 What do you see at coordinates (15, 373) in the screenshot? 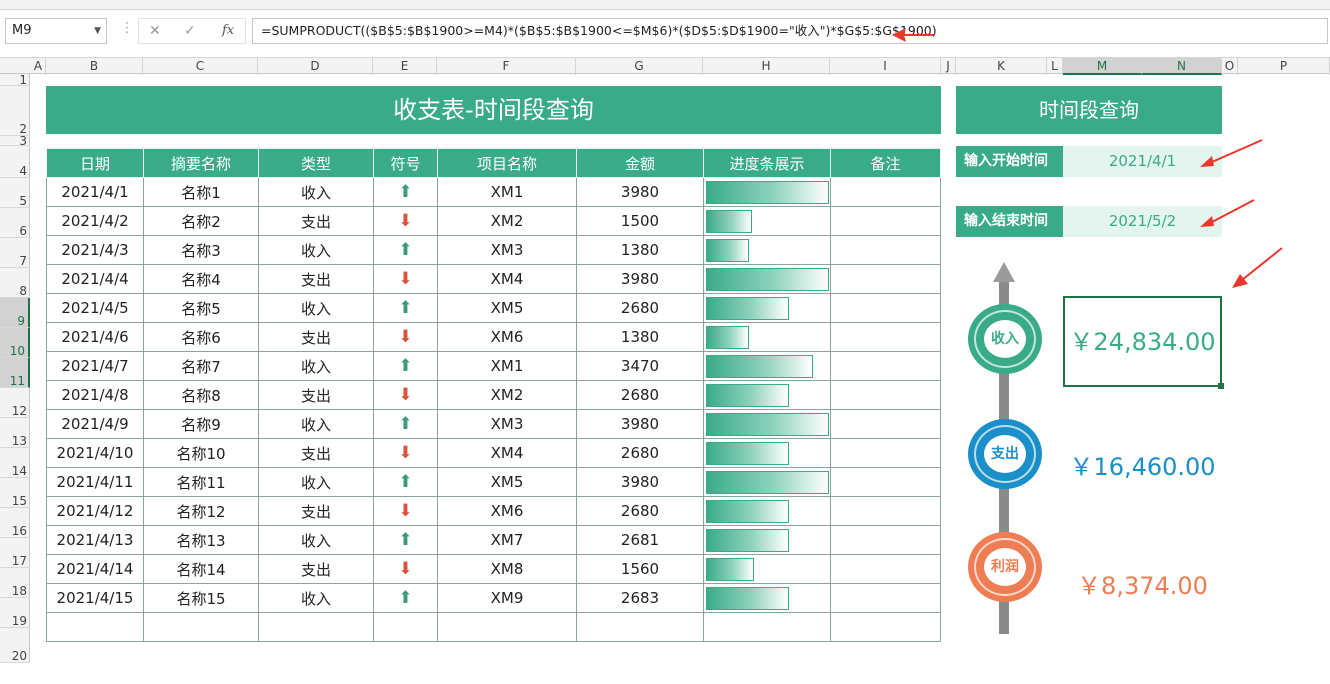
I see `row-header-11: 11` at bounding box center [15, 373].